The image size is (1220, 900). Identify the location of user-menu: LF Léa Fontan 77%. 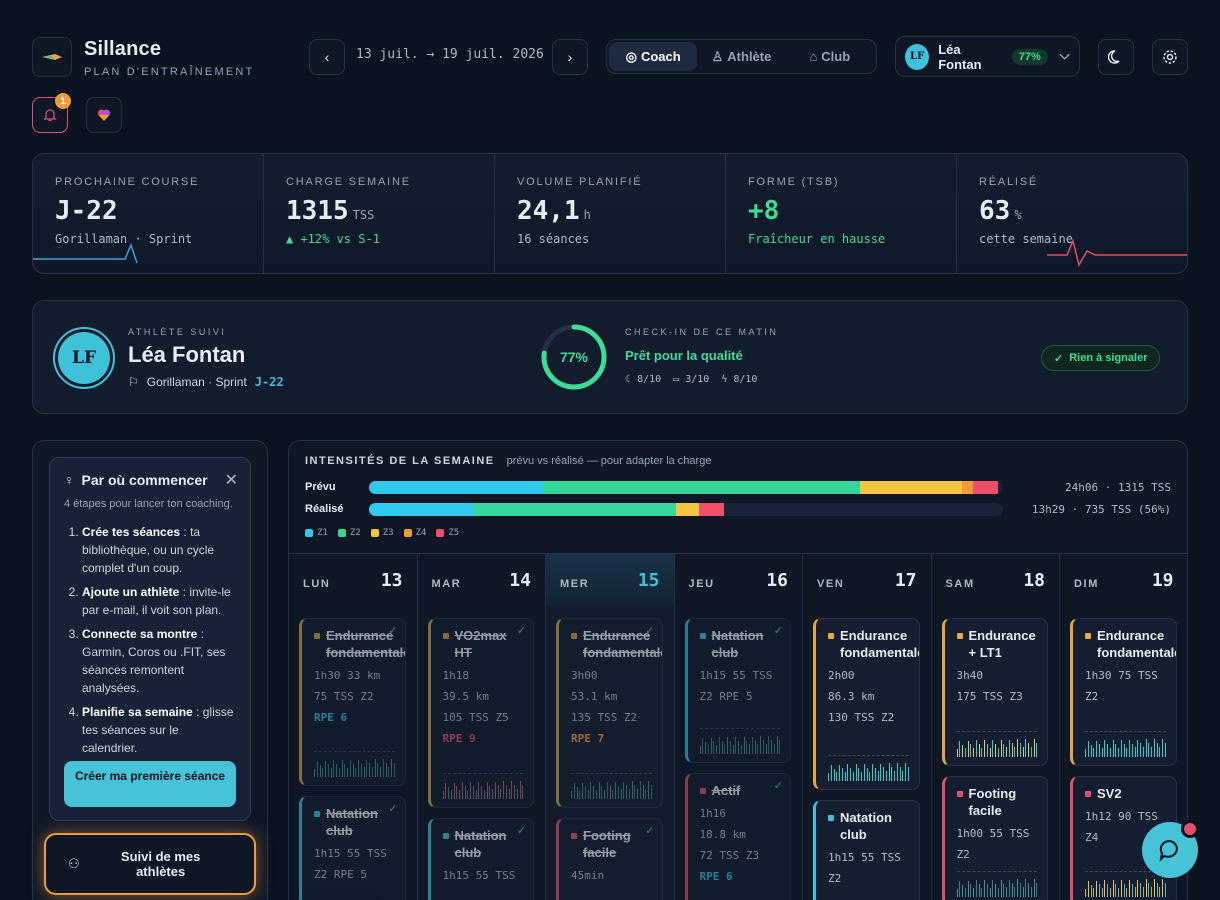
(987, 56).